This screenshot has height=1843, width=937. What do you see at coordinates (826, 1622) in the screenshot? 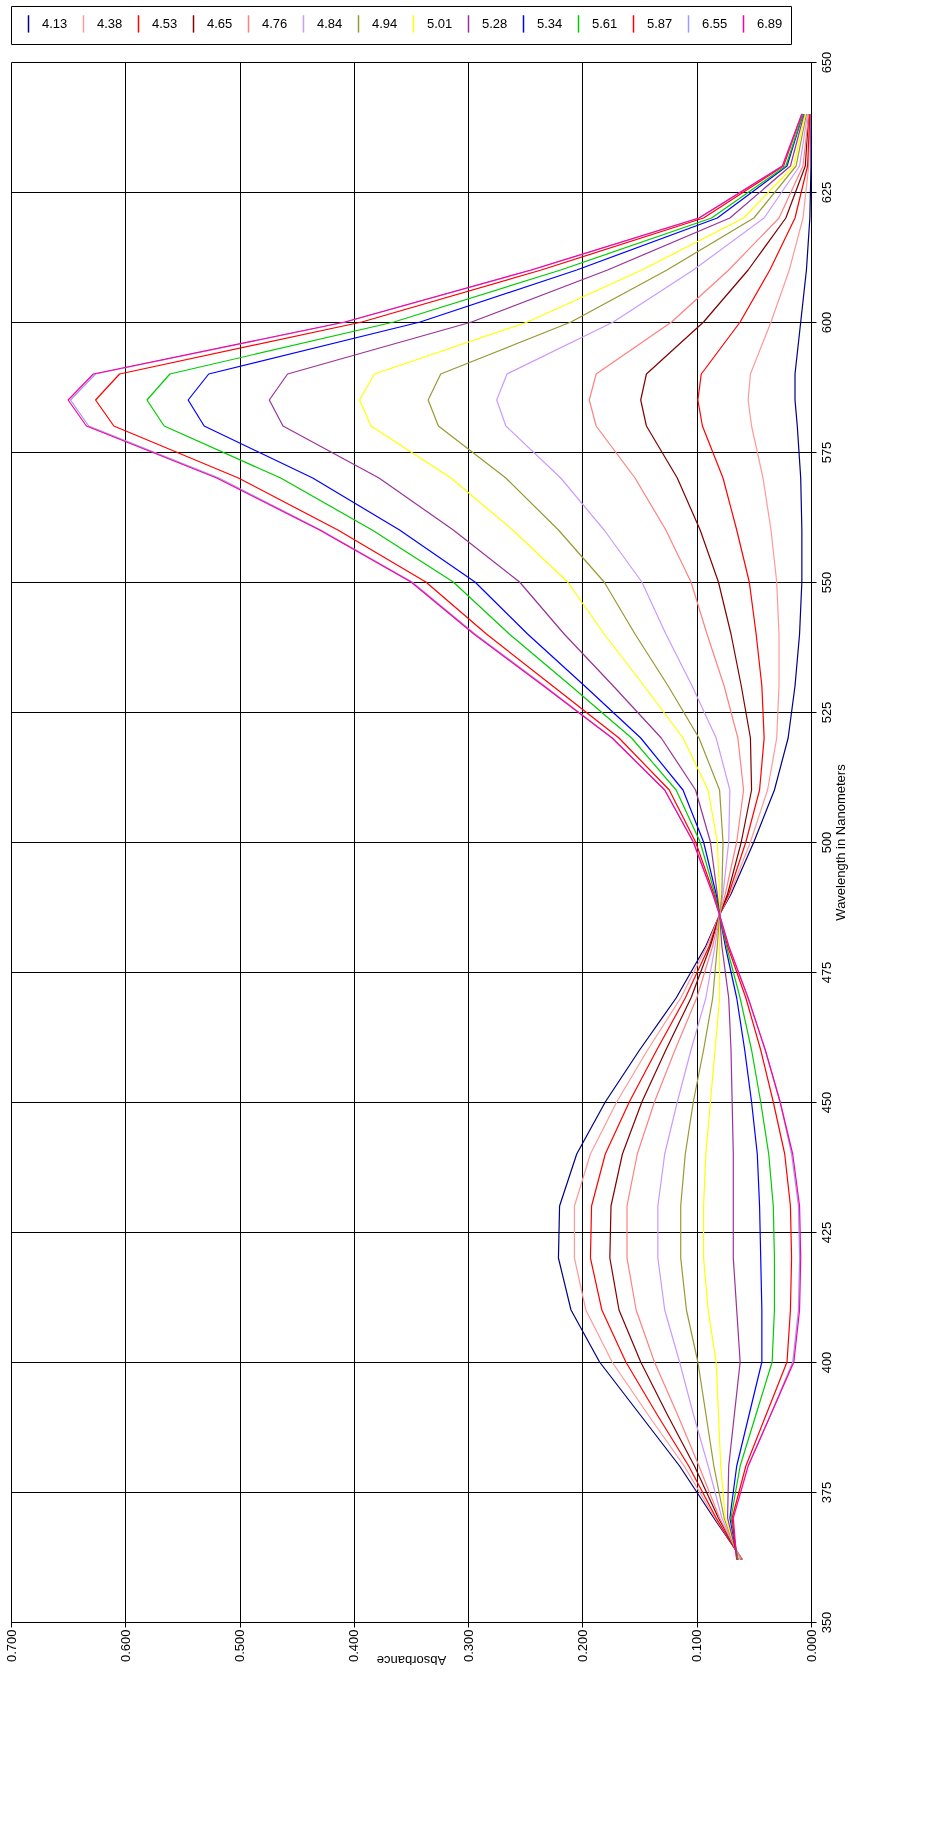
I see `y-tick-label: 350` at bounding box center [826, 1622].